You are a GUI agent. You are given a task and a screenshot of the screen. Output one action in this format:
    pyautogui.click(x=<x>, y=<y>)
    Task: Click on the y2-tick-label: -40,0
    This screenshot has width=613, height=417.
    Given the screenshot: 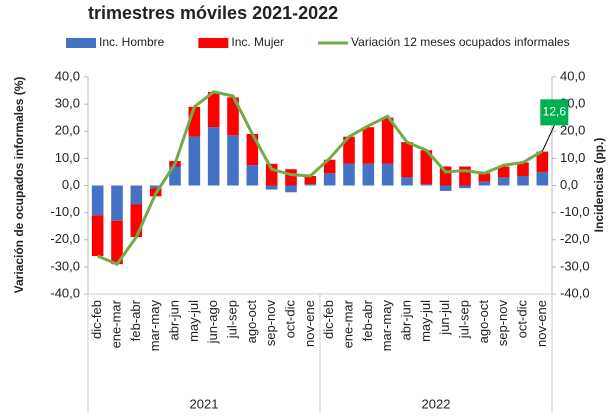 What is the action you would take?
    pyautogui.click(x=575, y=292)
    